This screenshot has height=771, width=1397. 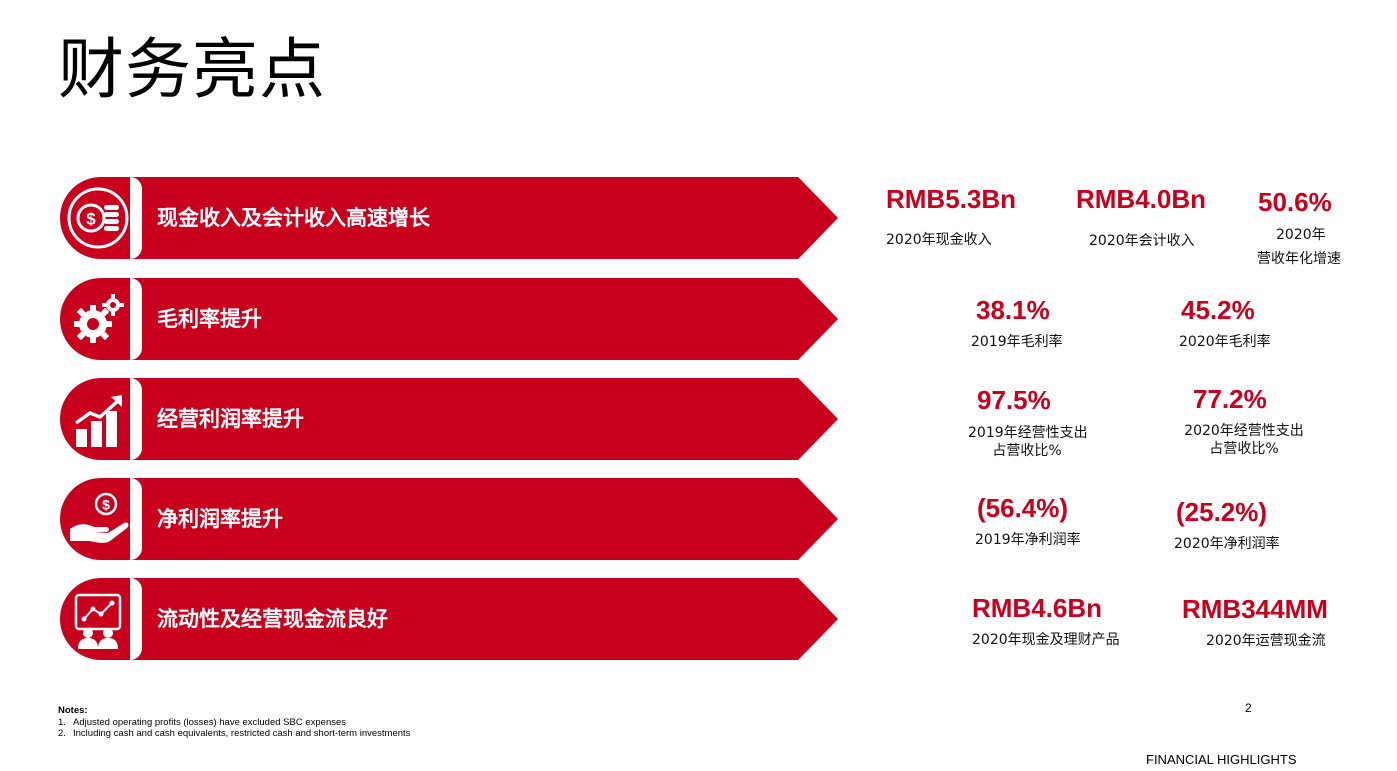 I want to click on kpi-caption: 2019年毛利率, so click(x=1017, y=342).